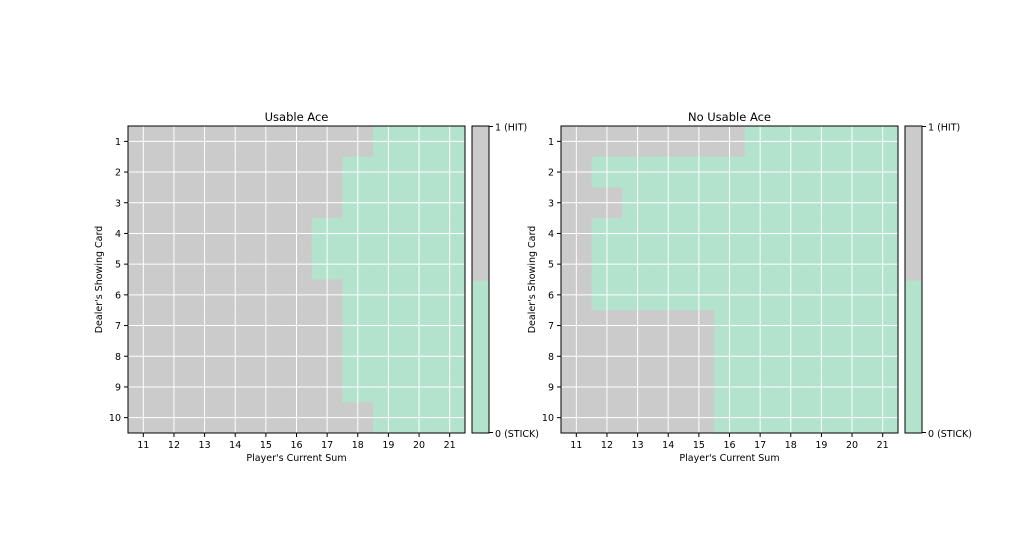 This screenshot has height=554, width=1024. What do you see at coordinates (729, 117) in the screenshot?
I see `chart-title: No Usable Ace` at bounding box center [729, 117].